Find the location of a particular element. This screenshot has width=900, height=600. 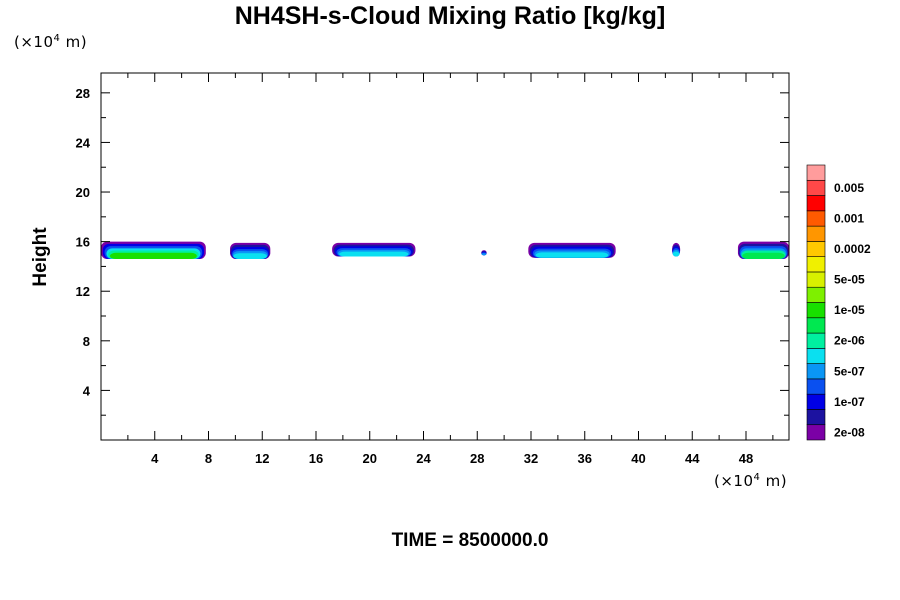

y-tick-label: 24 is located at coordinates (83, 142).